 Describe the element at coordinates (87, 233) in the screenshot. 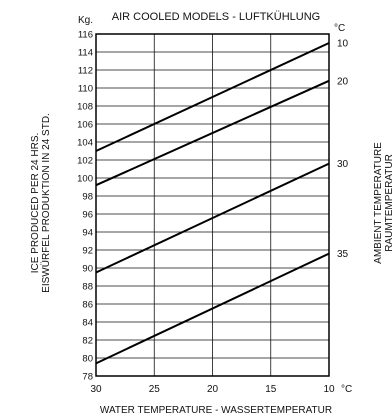

I see `y-tick-label: 94` at that location.